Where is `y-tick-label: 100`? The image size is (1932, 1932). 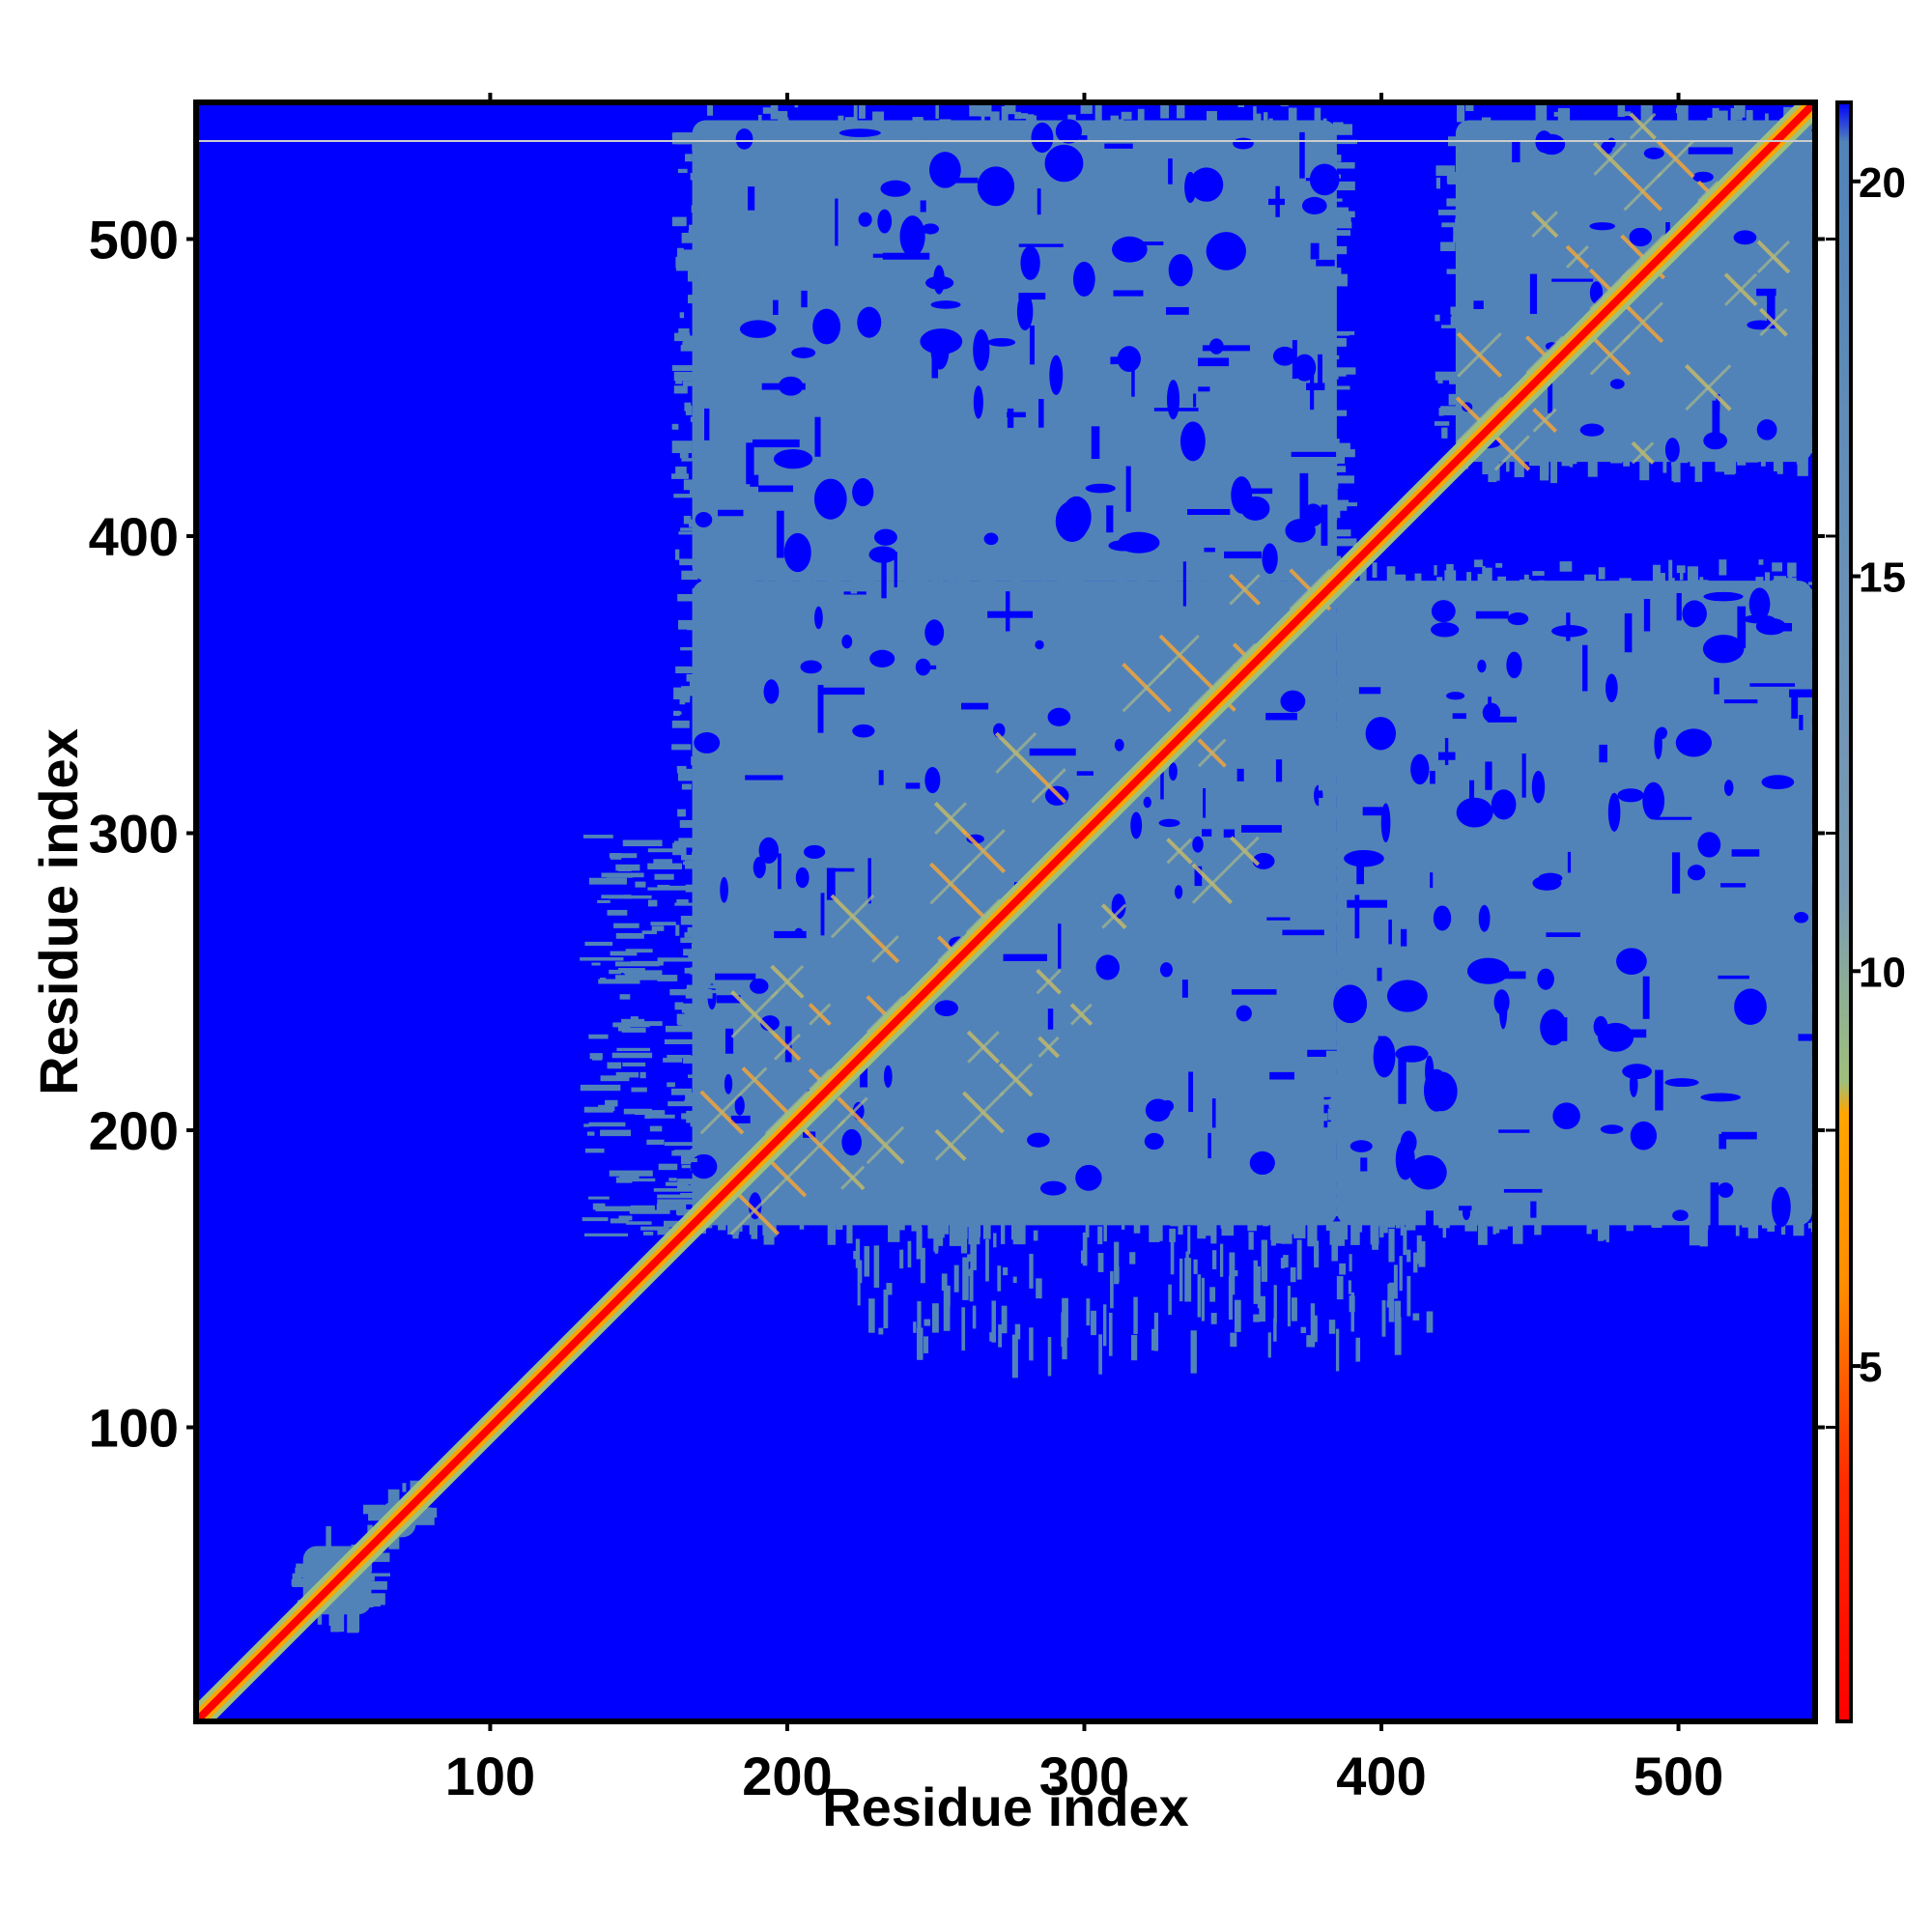 y-tick-label: 100 is located at coordinates (134, 1428).